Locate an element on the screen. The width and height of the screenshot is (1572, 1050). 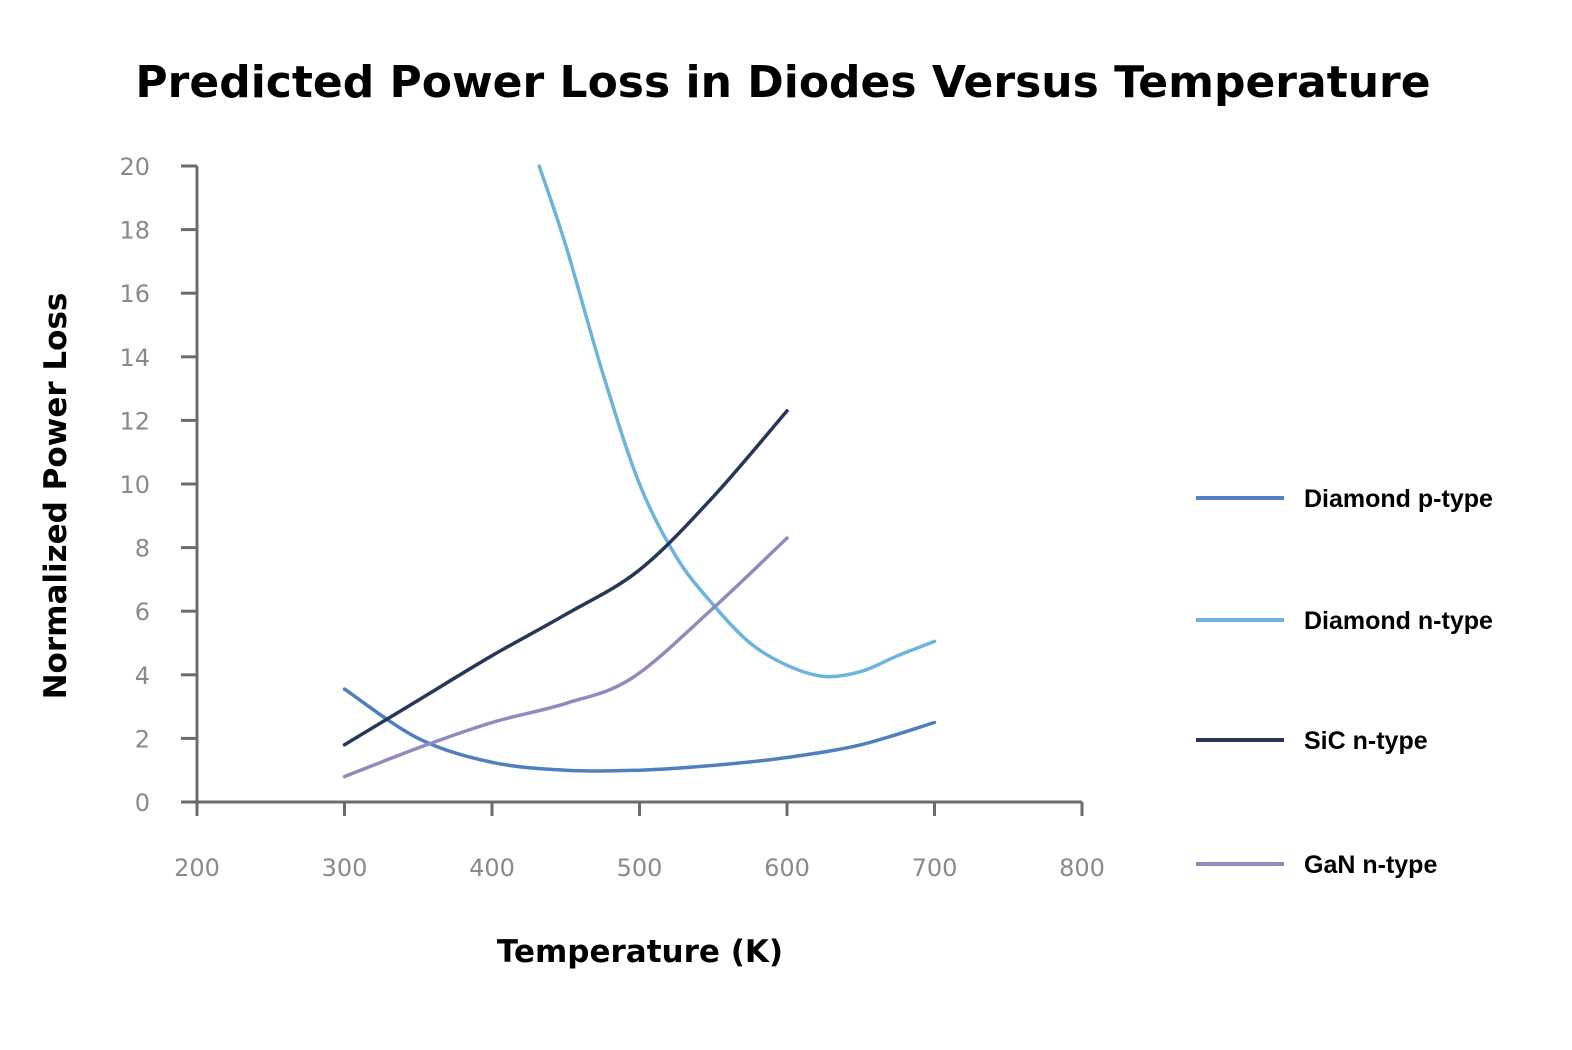
legend-label: GaN n-type is located at coordinates (1370, 865).